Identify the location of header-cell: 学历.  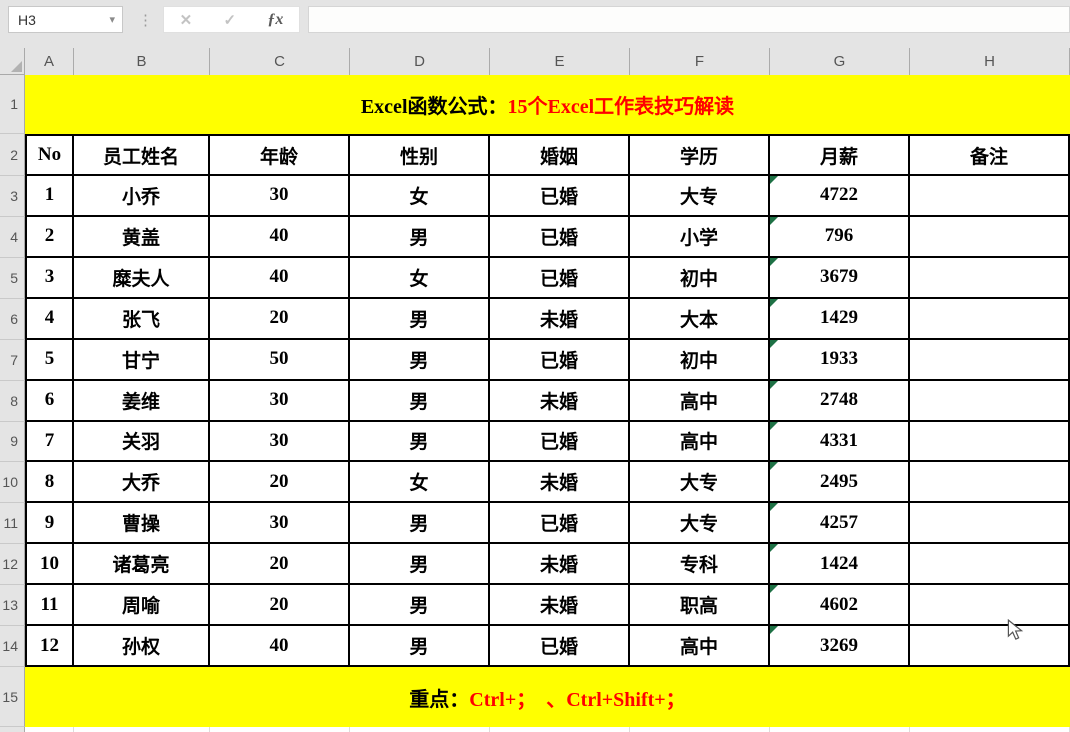
(700, 155).